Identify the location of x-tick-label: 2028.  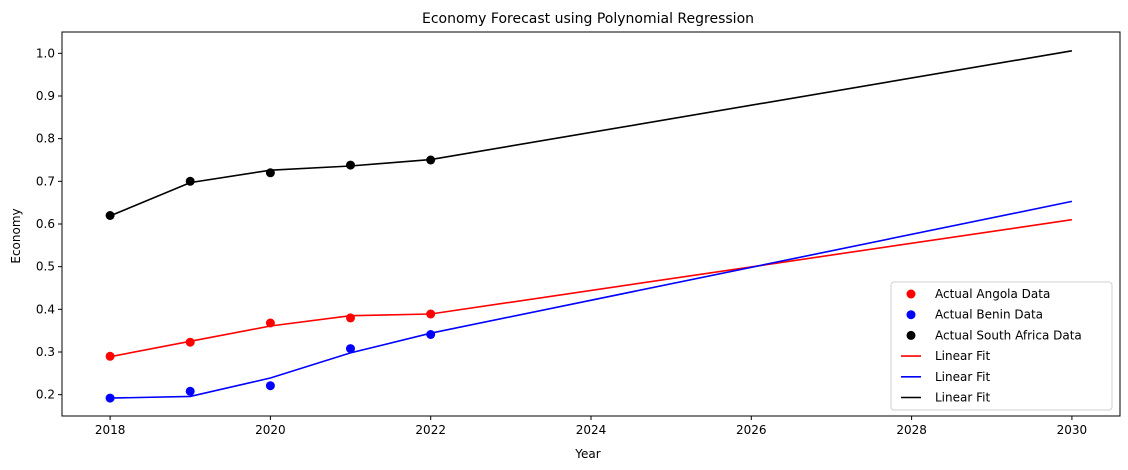
(911, 430).